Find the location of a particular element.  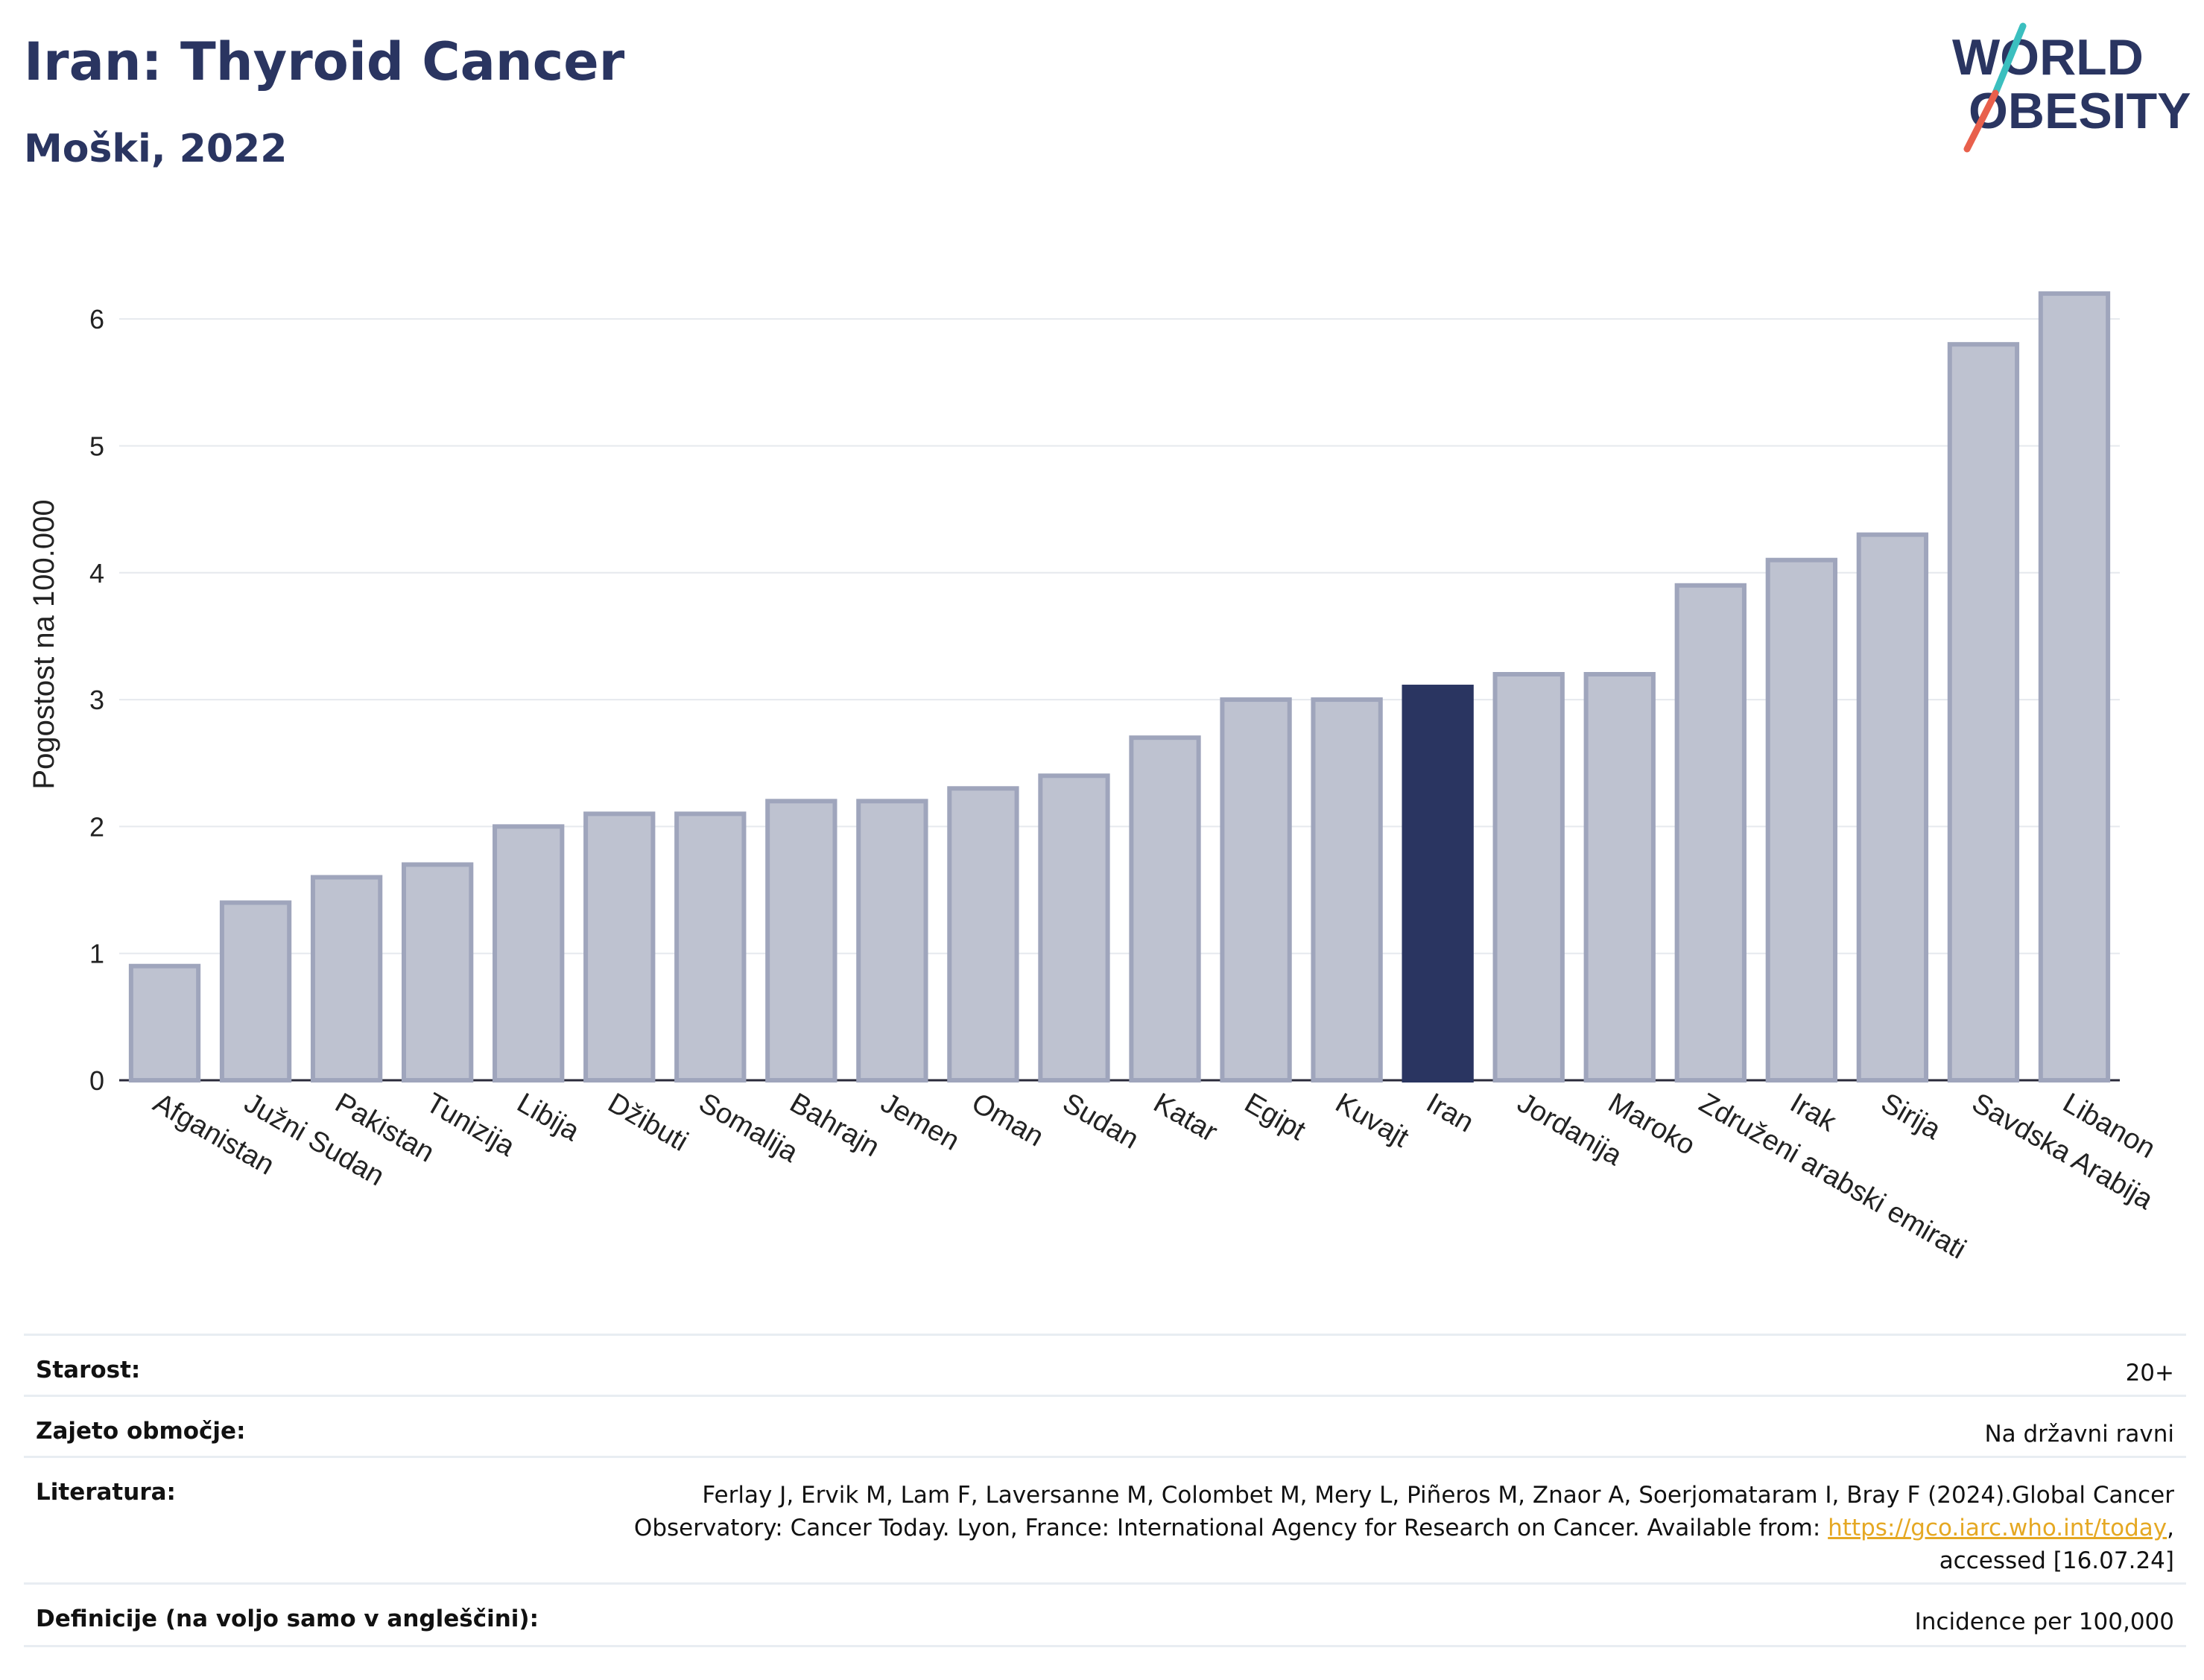

logo-slash-coral is located at coordinates (1981, 121).